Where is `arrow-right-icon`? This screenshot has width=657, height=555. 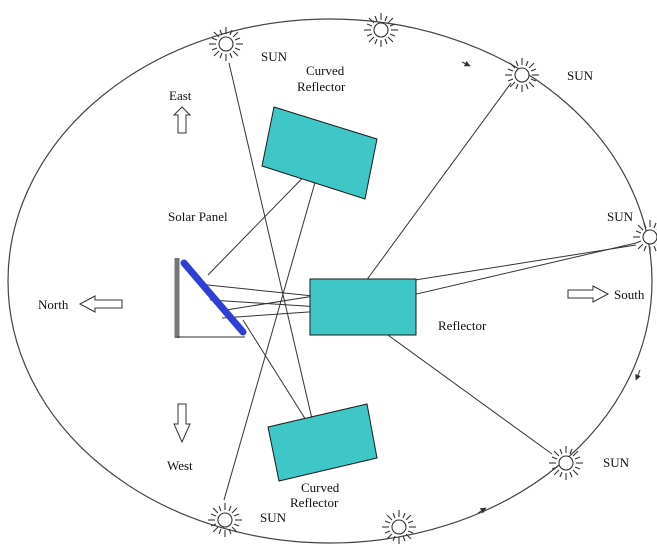 arrow-right-icon is located at coordinates (588, 294).